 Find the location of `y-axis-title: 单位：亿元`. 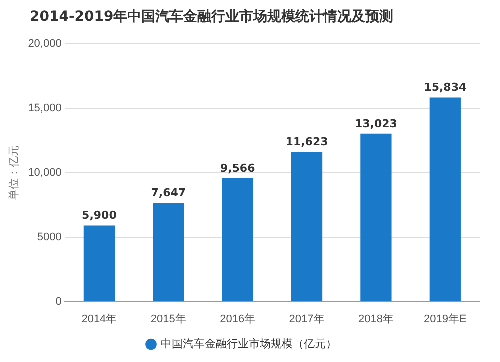

y-axis-title: 单位：亿元 is located at coordinates (14, 172).